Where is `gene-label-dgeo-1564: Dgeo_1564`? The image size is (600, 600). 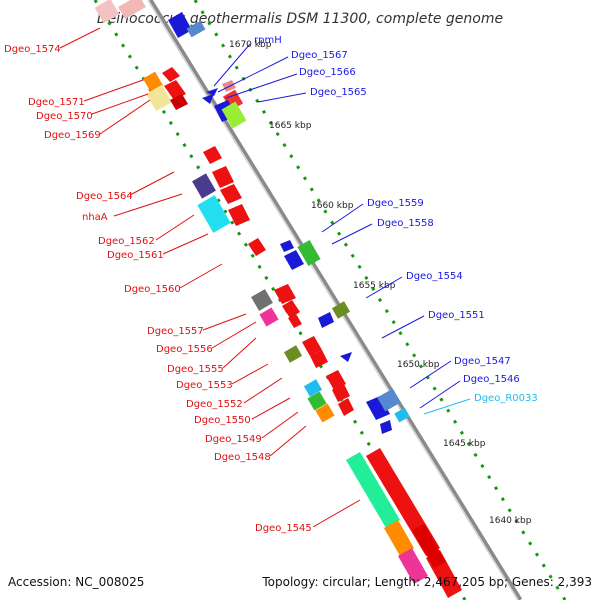
gene-label-dgeo-1564: Dgeo_1564 is located at coordinates (104, 196).